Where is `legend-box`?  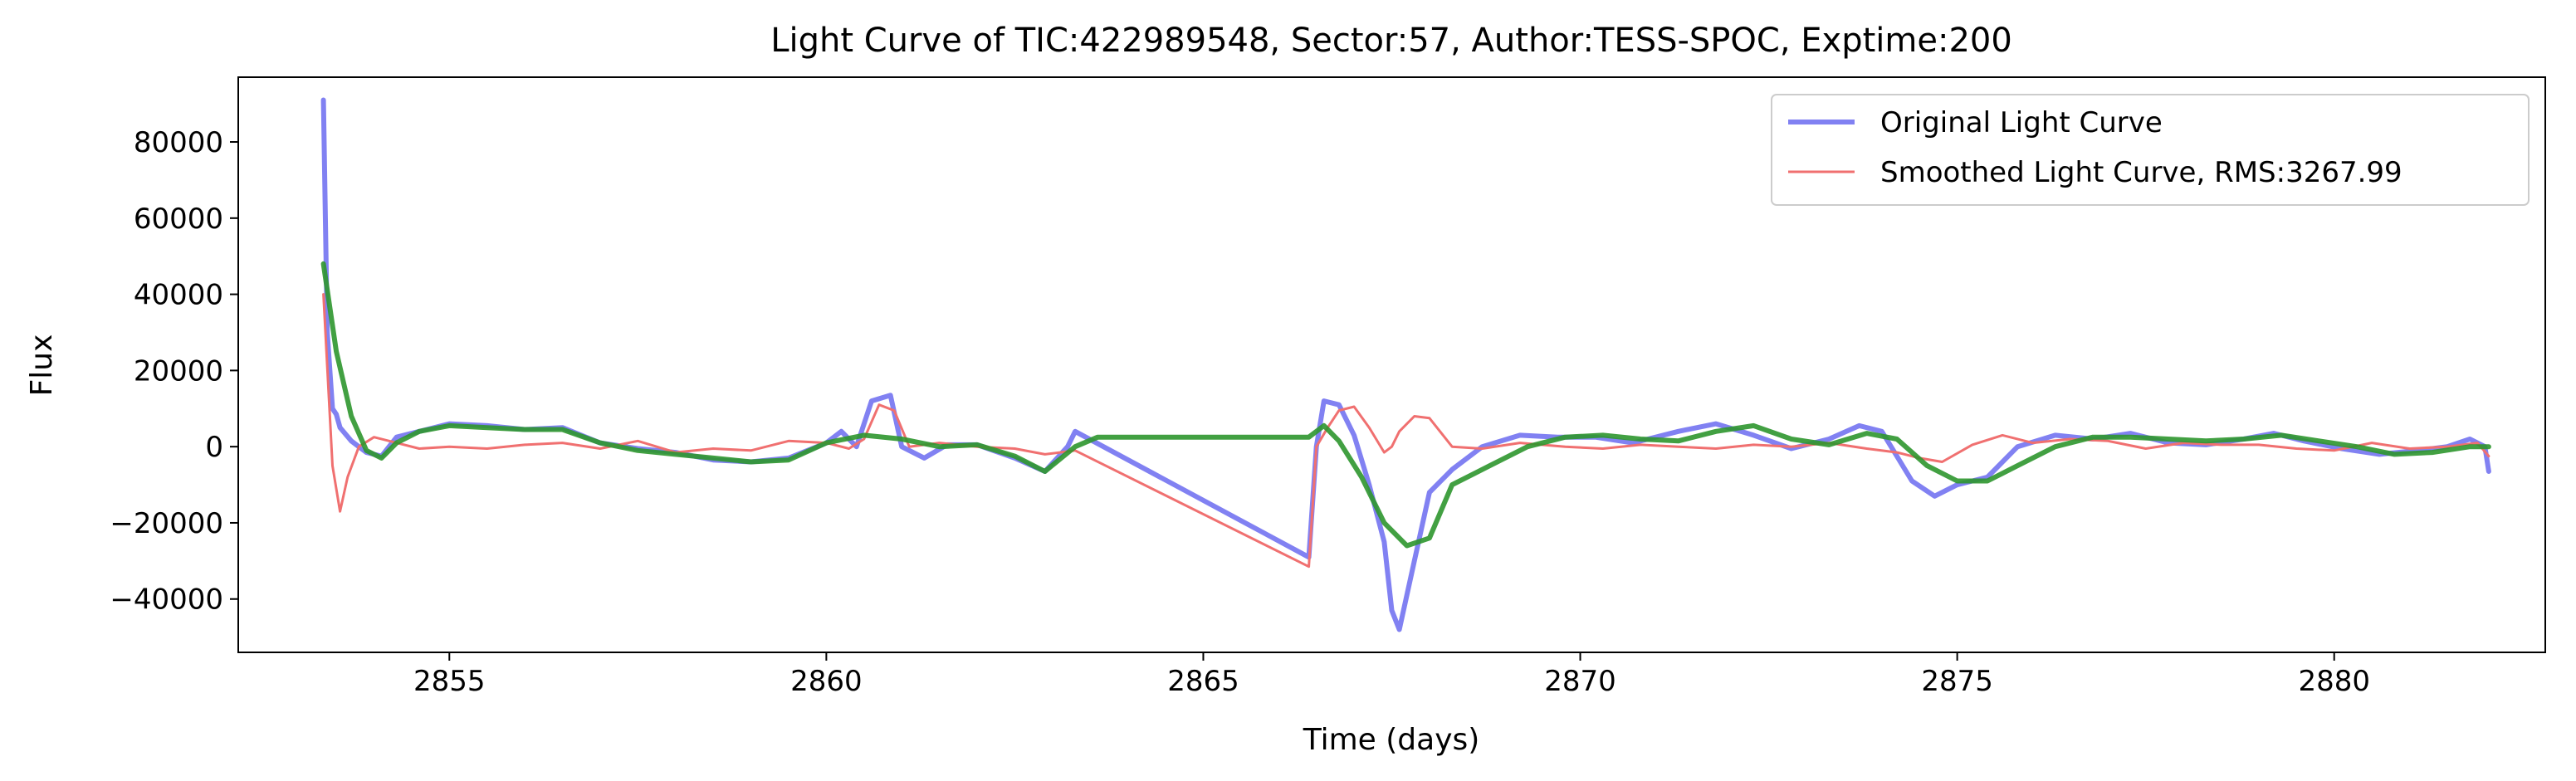 legend-box is located at coordinates (2150, 150).